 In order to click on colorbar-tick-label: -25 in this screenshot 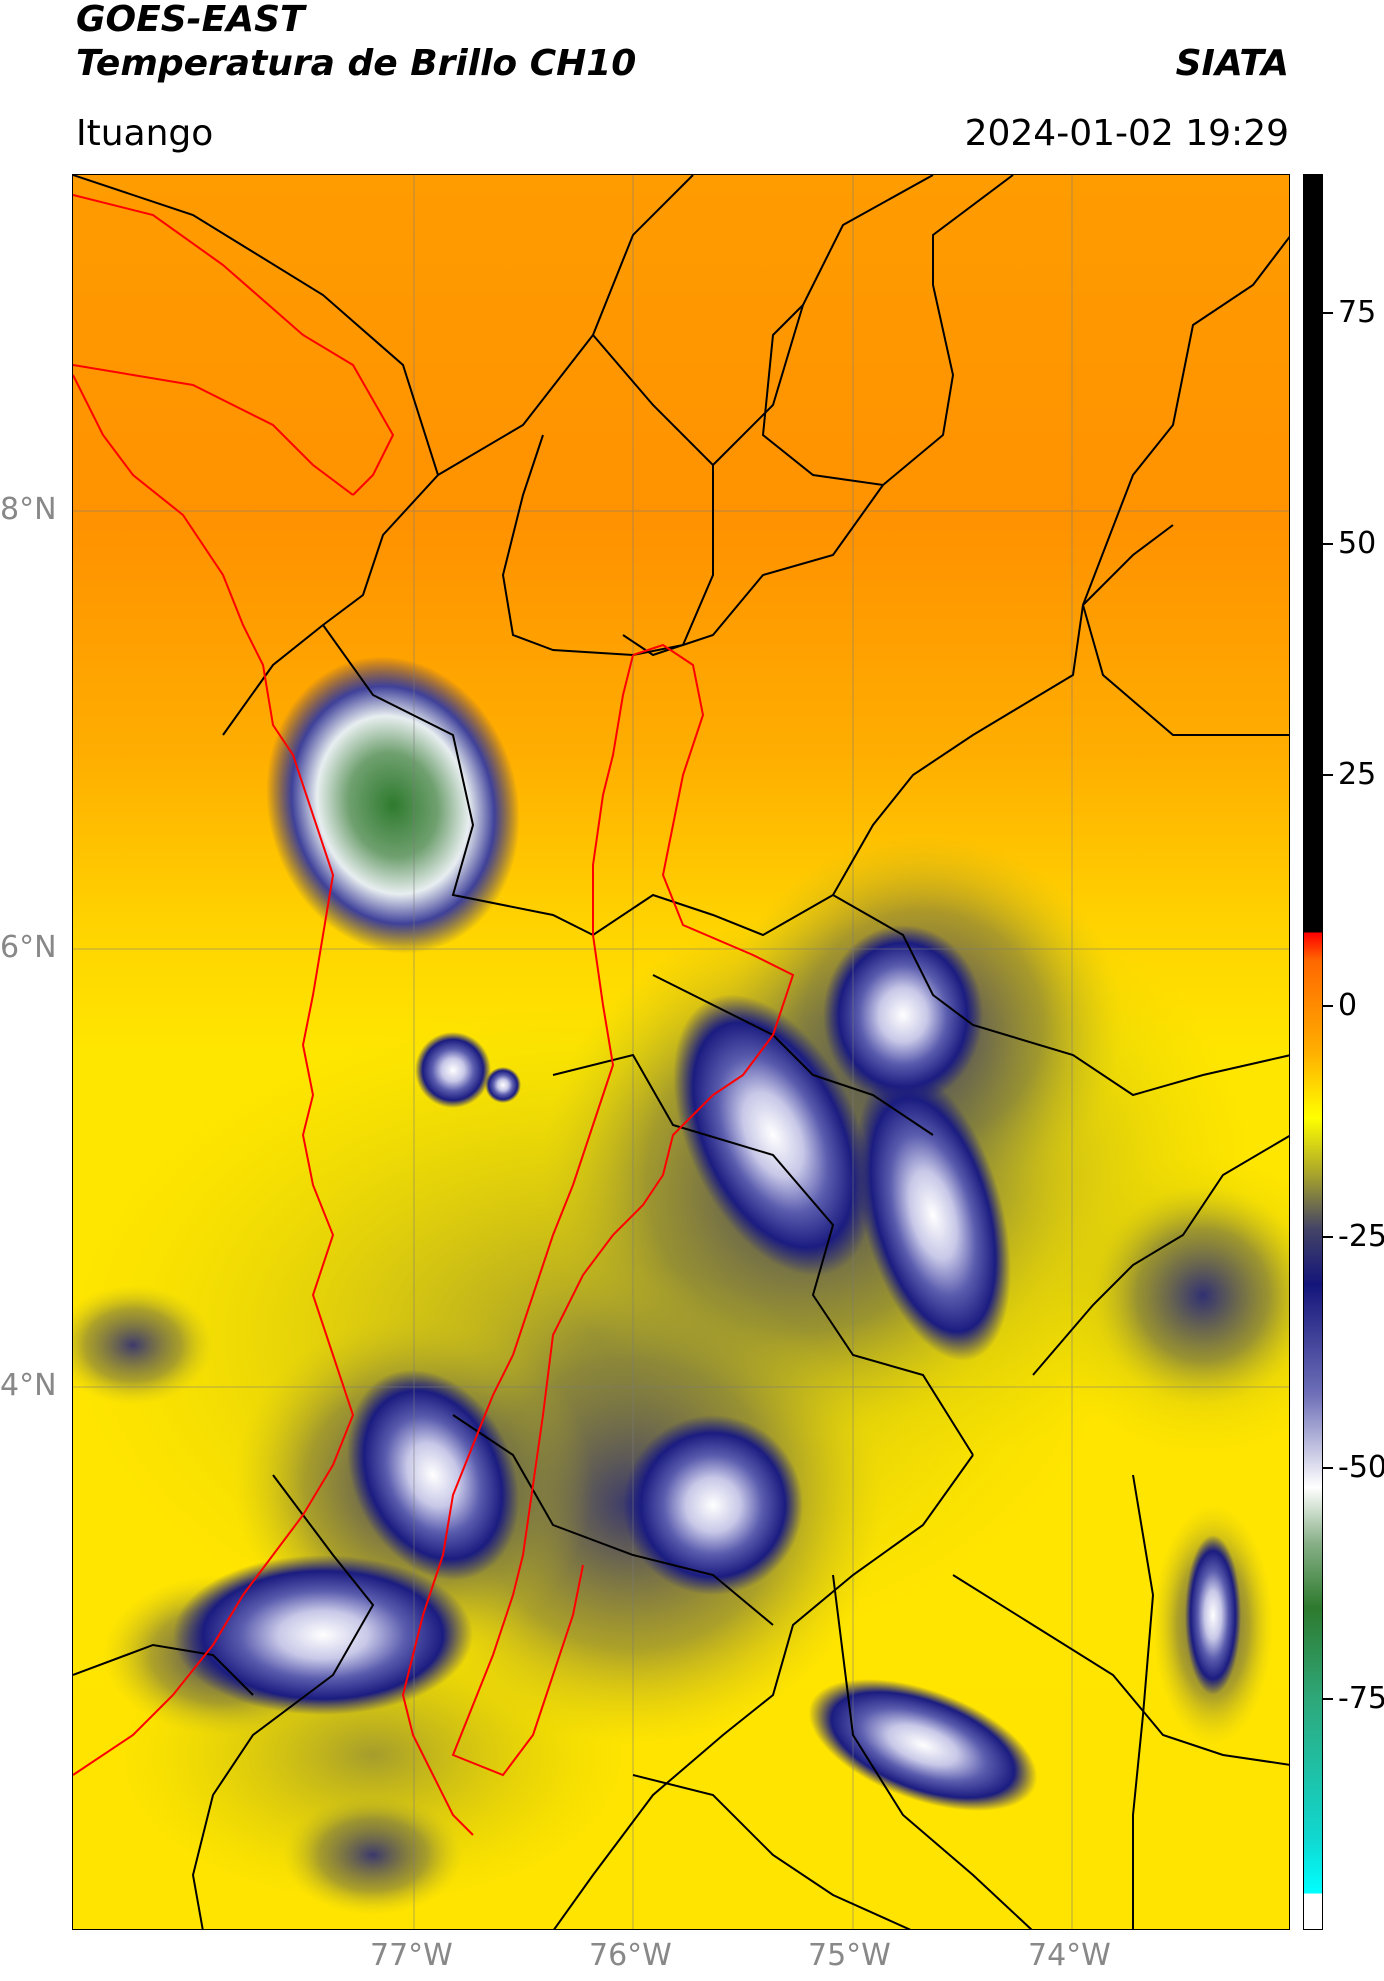, I will do `click(1361, 1236)`.